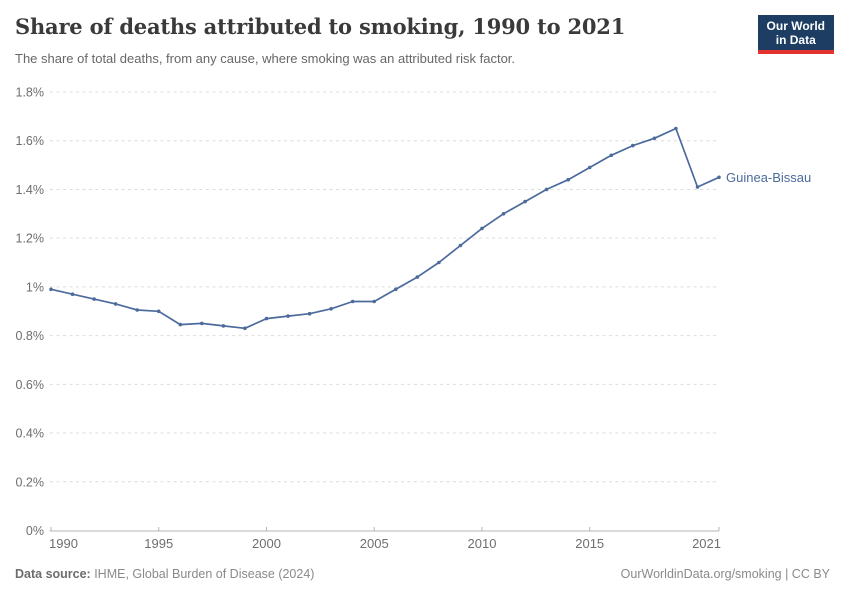 Image resolution: width=850 pixels, height=600 pixels. Describe the element at coordinates (266, 543) in the screenshot. I see `x-axis-tick-label: 2000` at that location.